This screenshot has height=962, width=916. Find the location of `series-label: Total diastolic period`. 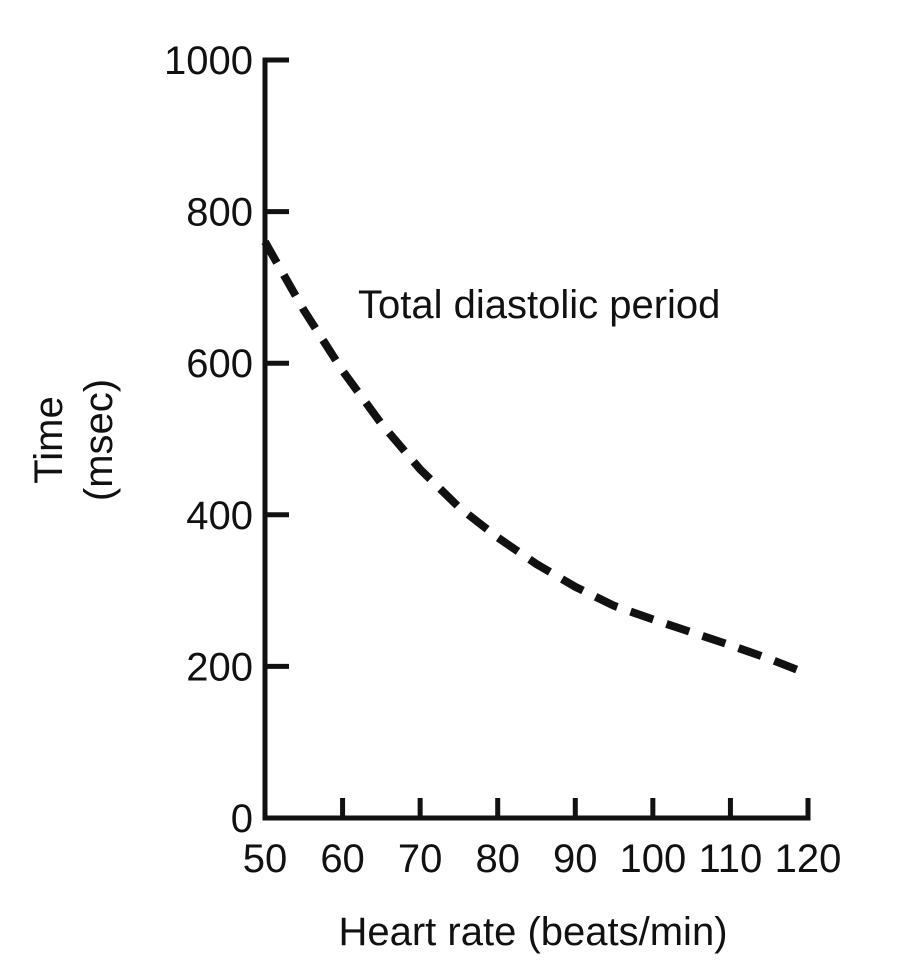

series-label: Total diastolic period is located at coordinates (539, 305).